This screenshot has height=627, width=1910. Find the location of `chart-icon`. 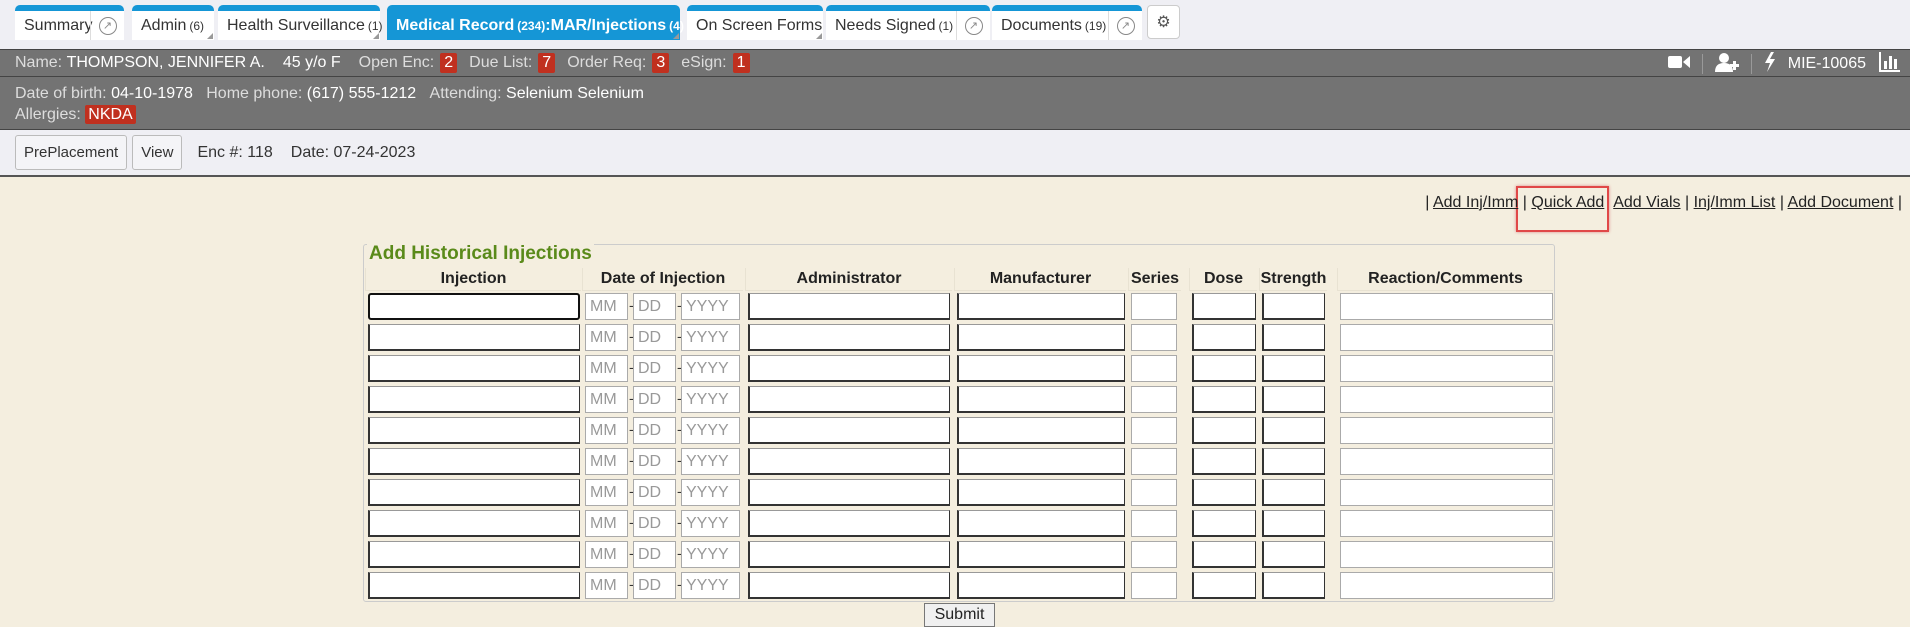

chart-icon is located at coordinates (1889, 64).